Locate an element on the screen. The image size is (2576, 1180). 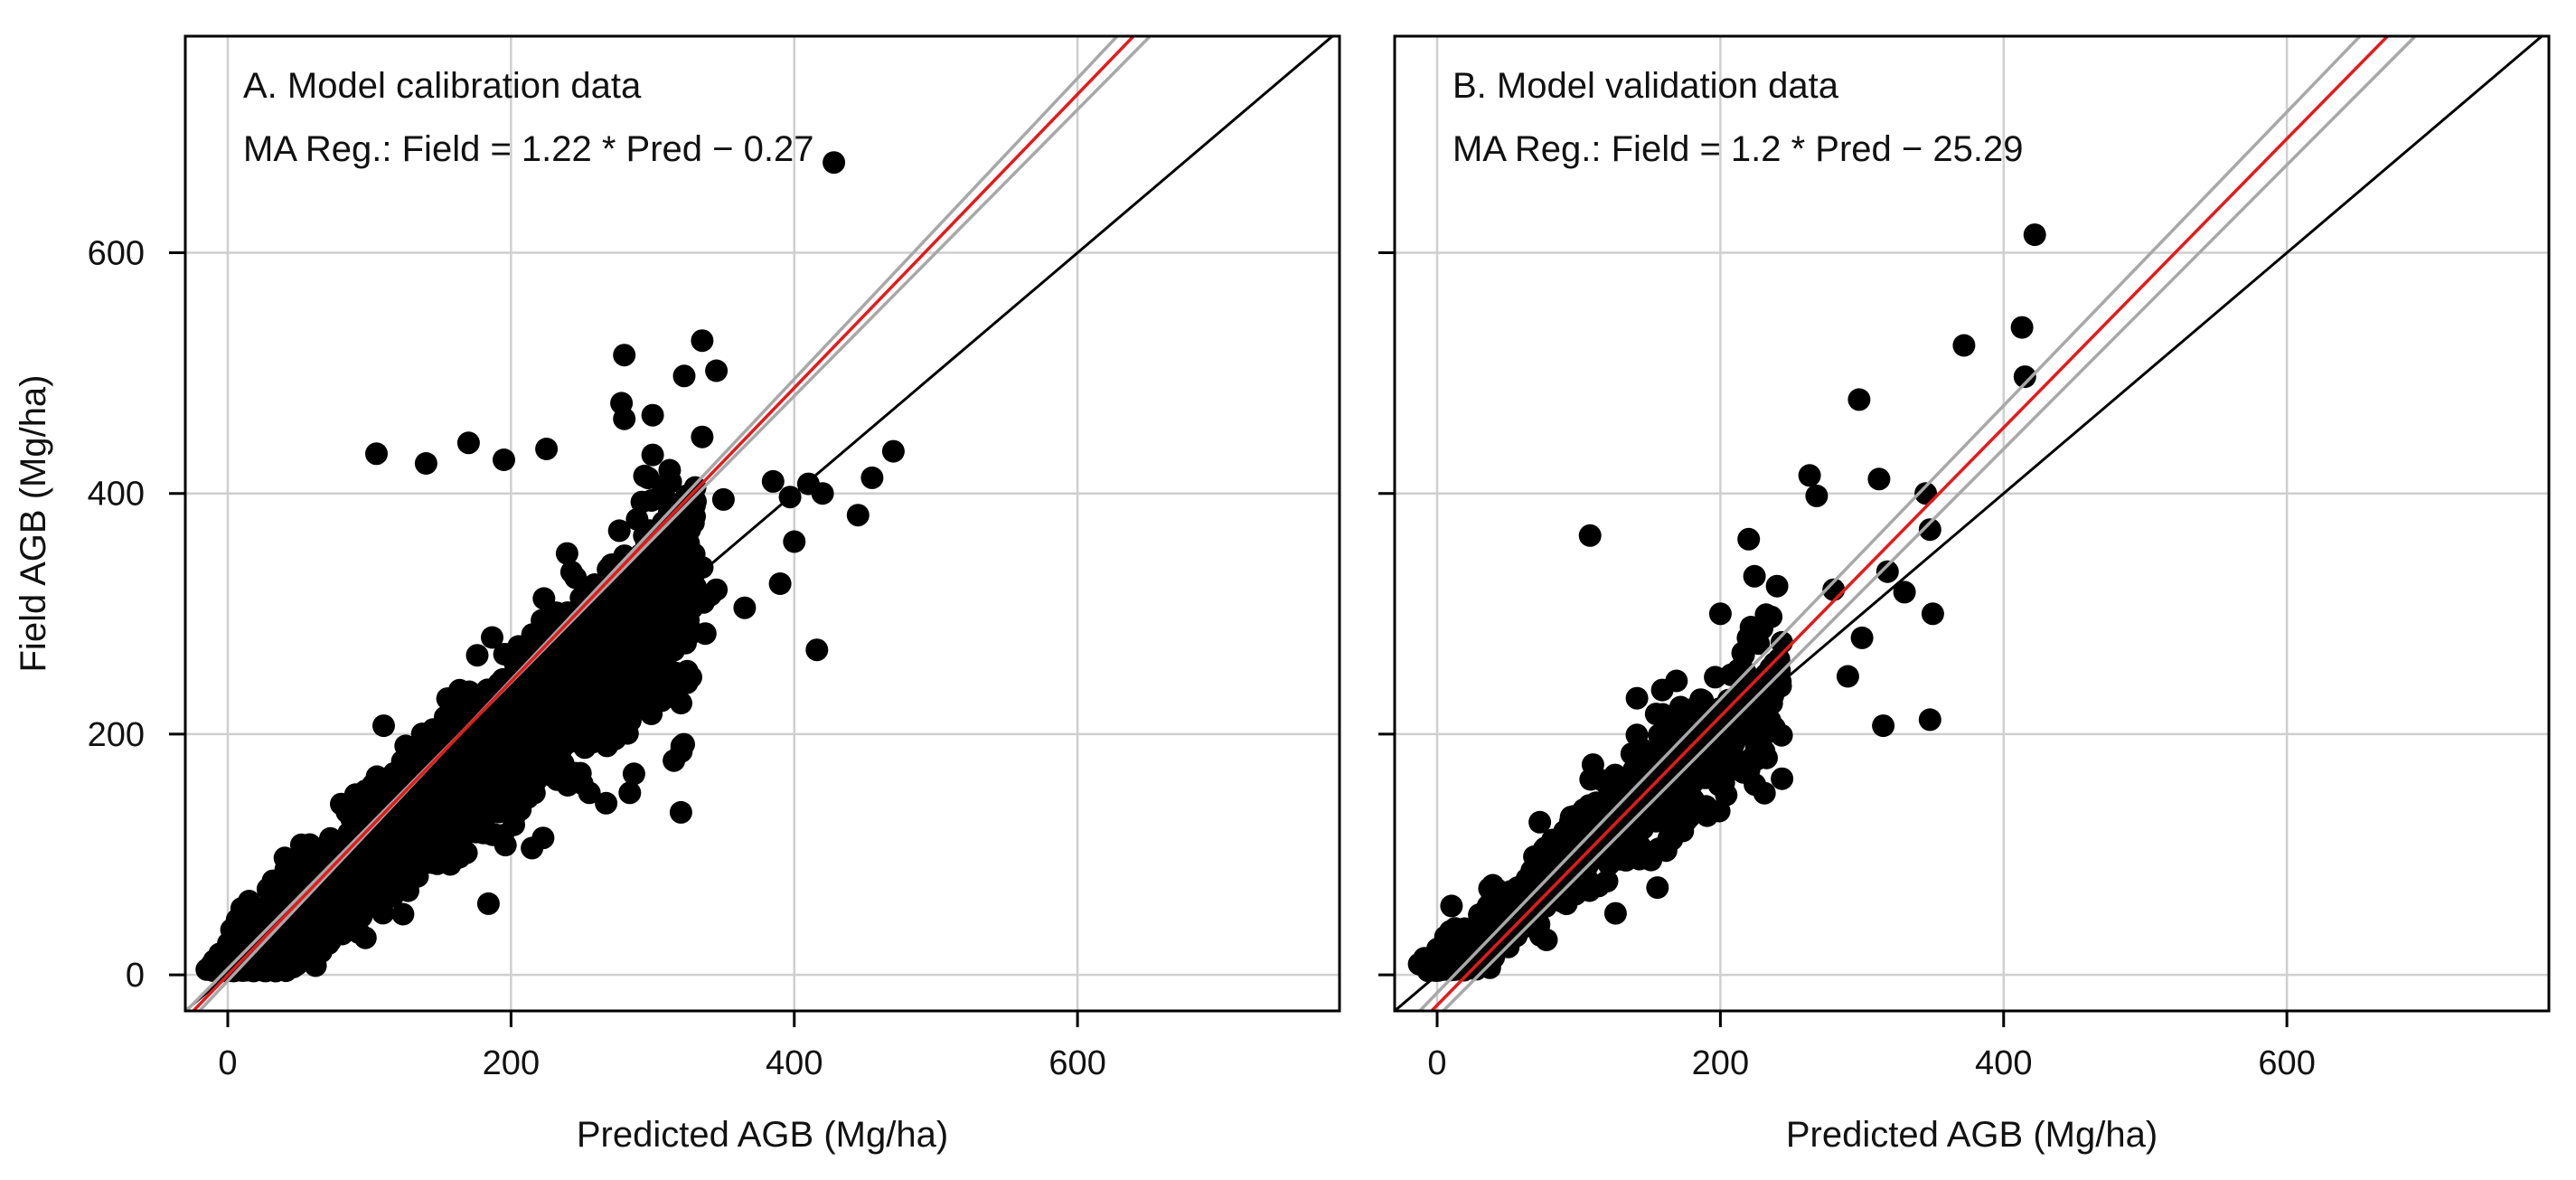
y-axis-title: Field AGB (Mg/ha) is located at coordinates (33, 523).